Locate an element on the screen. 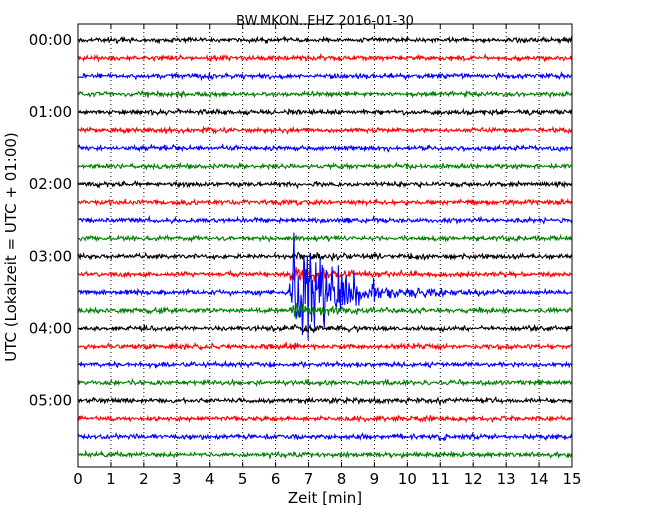 The width and height of the screenshot is (650, 520). y-tick-label: 01:00 is located at coordinates (50, 112).